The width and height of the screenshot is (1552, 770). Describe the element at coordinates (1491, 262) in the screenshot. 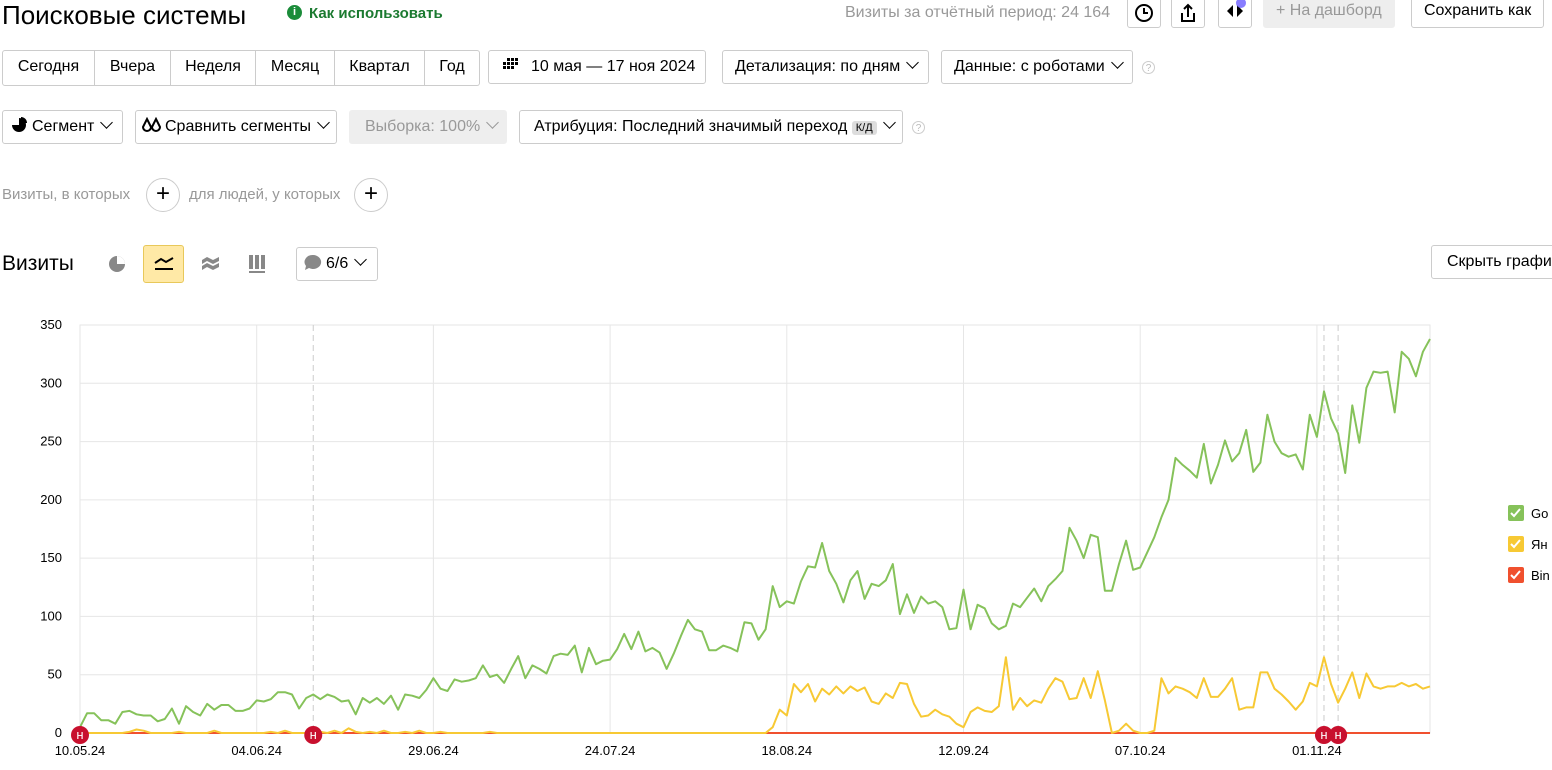

I see `hide-chart-button: Скрыть графи` at that location.